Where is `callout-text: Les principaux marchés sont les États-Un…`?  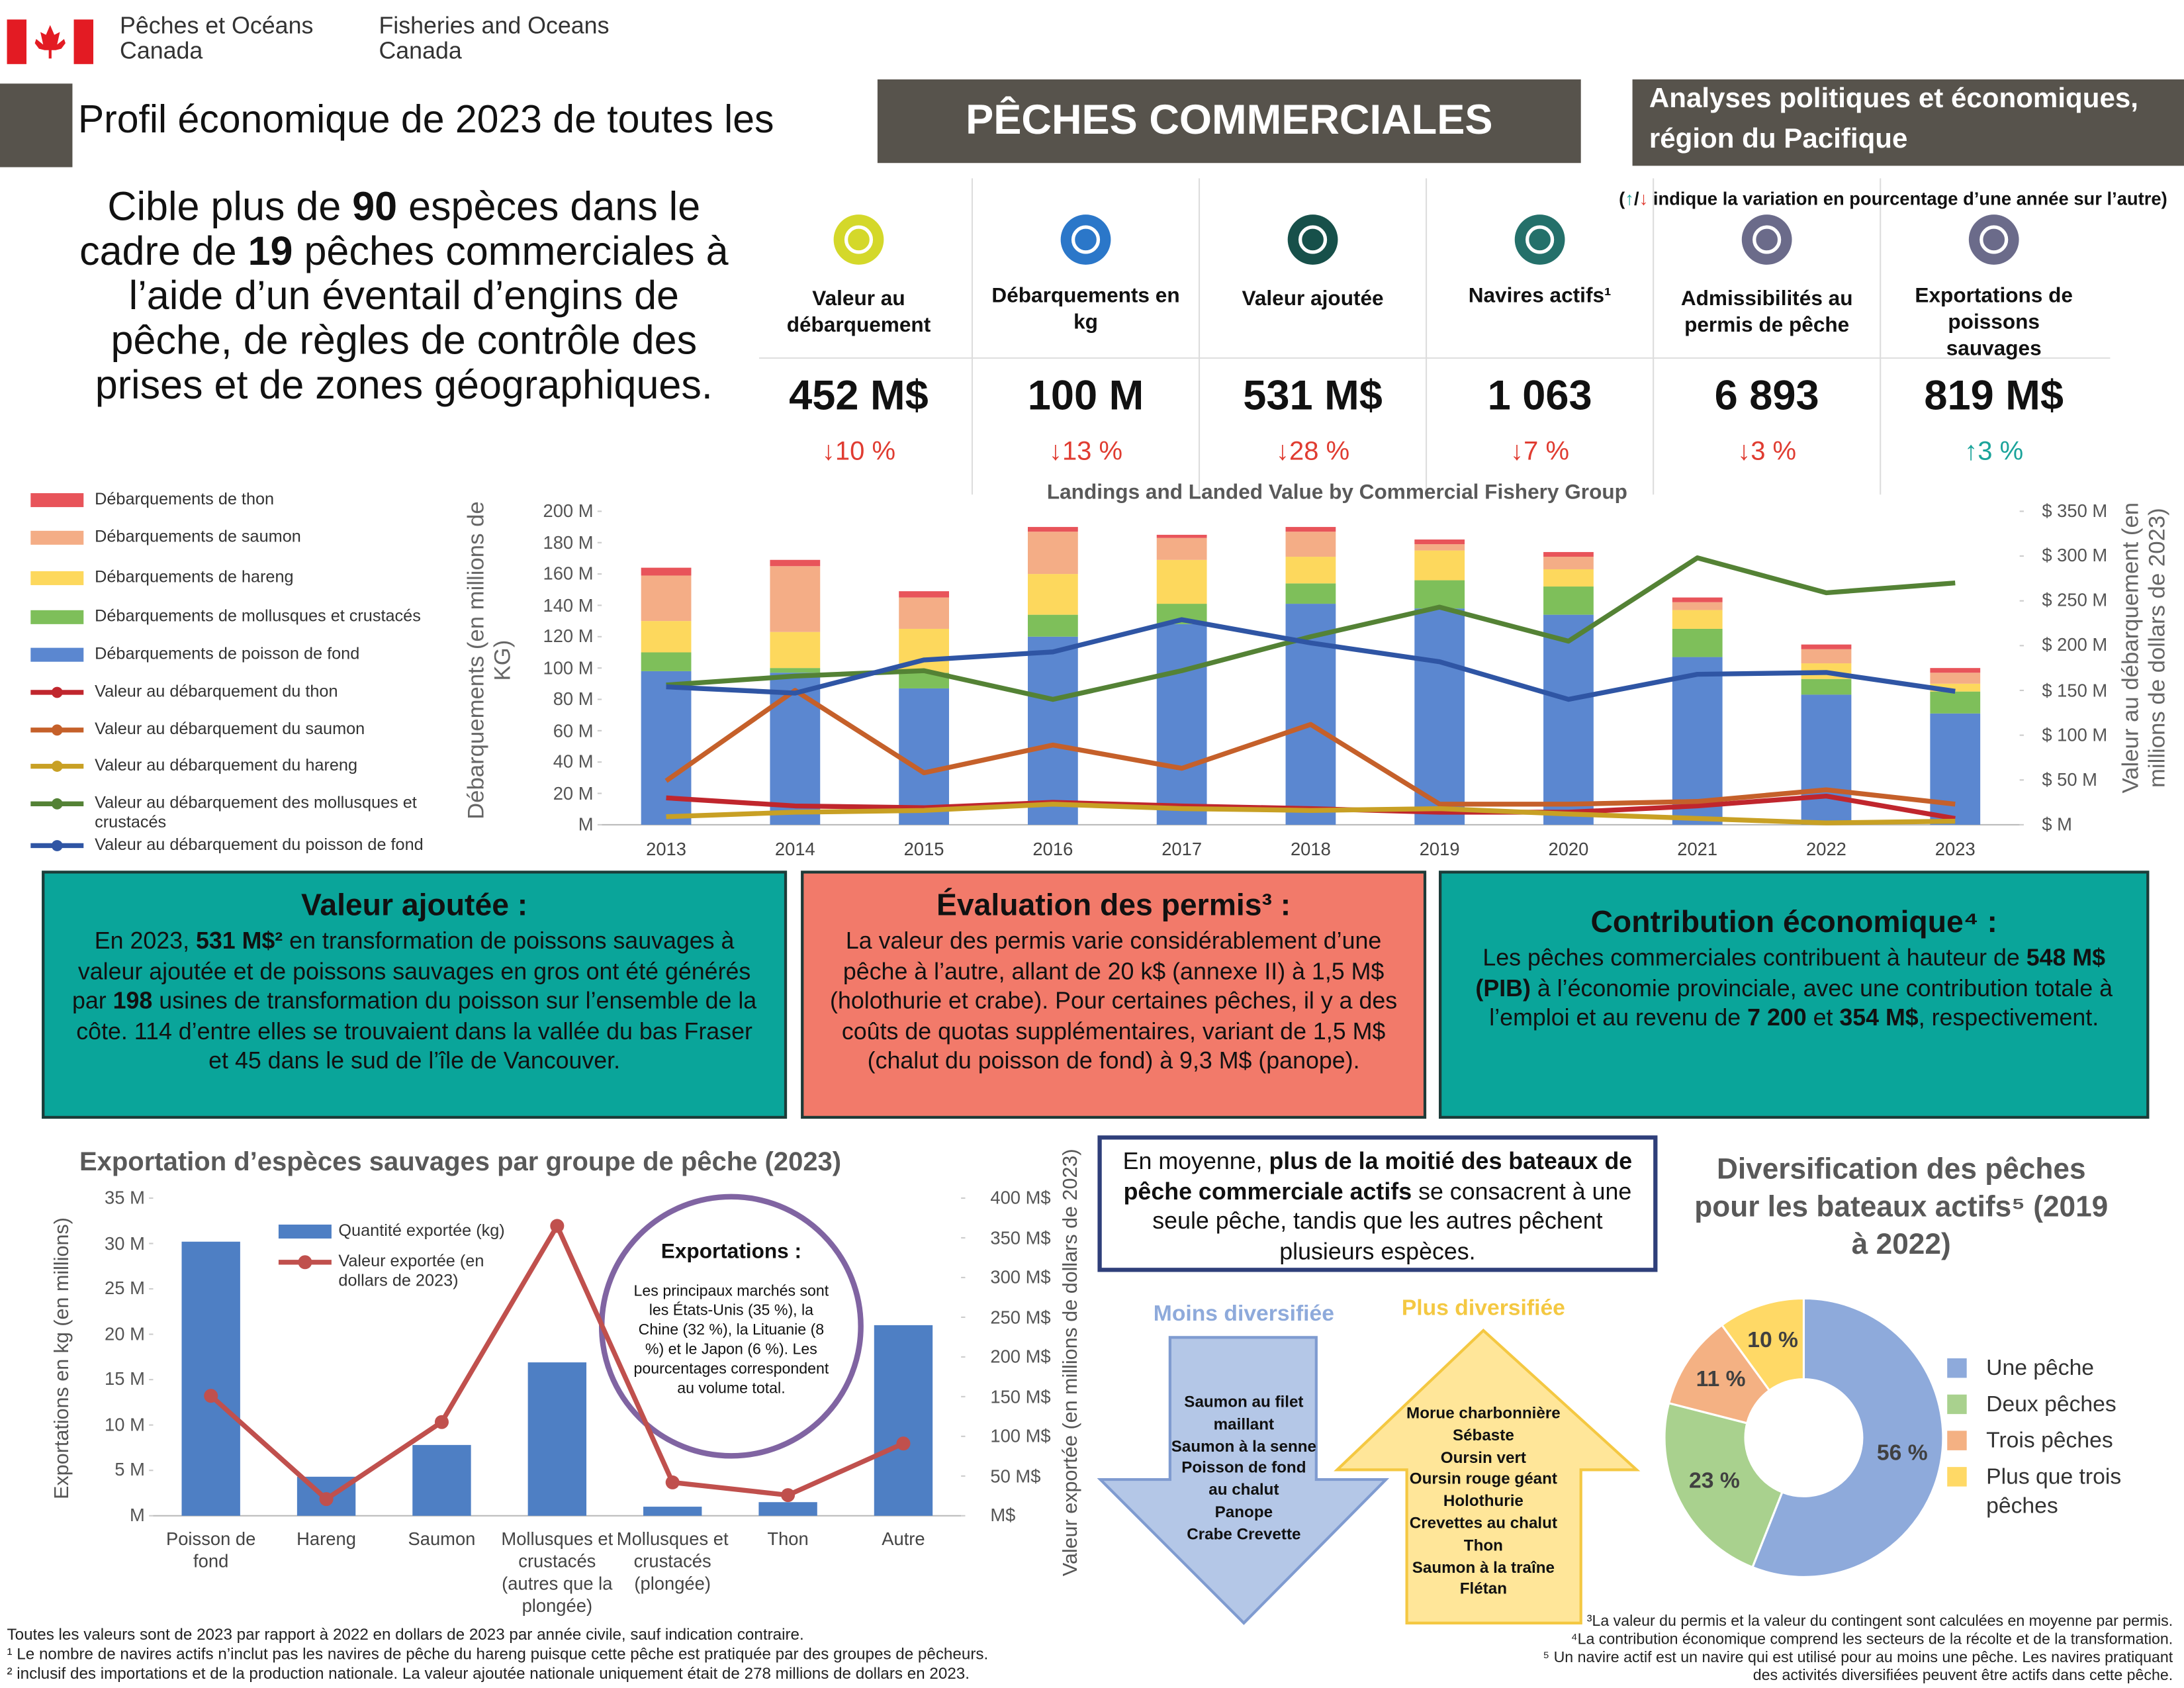
callout-text: Les principaux marchés sont les États-Un… is located at coordinates (731, 1340).